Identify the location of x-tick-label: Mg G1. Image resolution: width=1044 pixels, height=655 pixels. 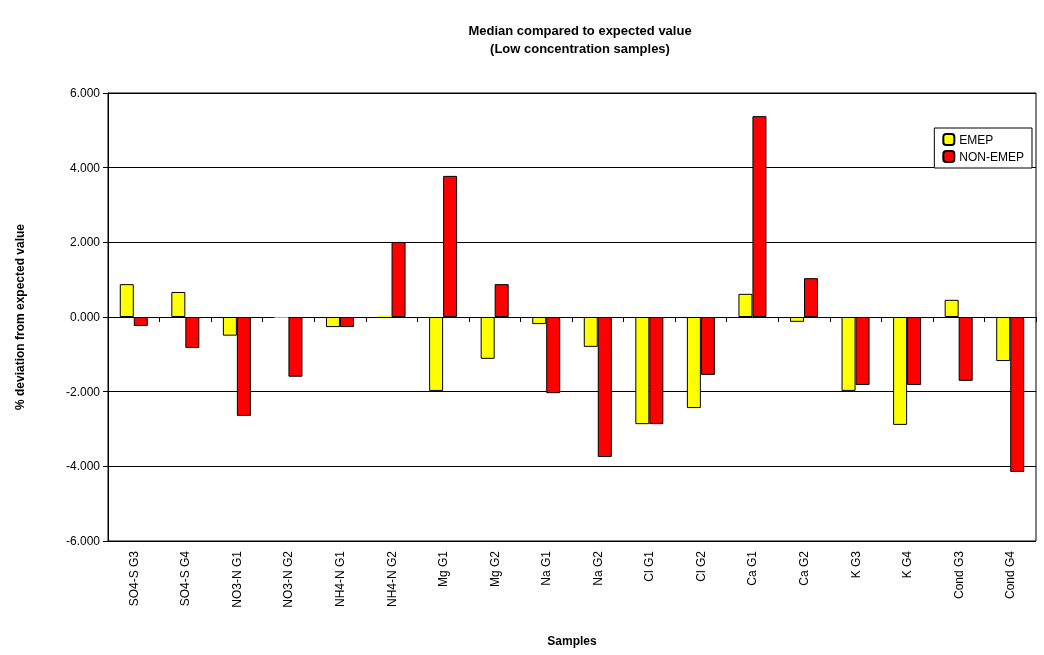
(443, 569).